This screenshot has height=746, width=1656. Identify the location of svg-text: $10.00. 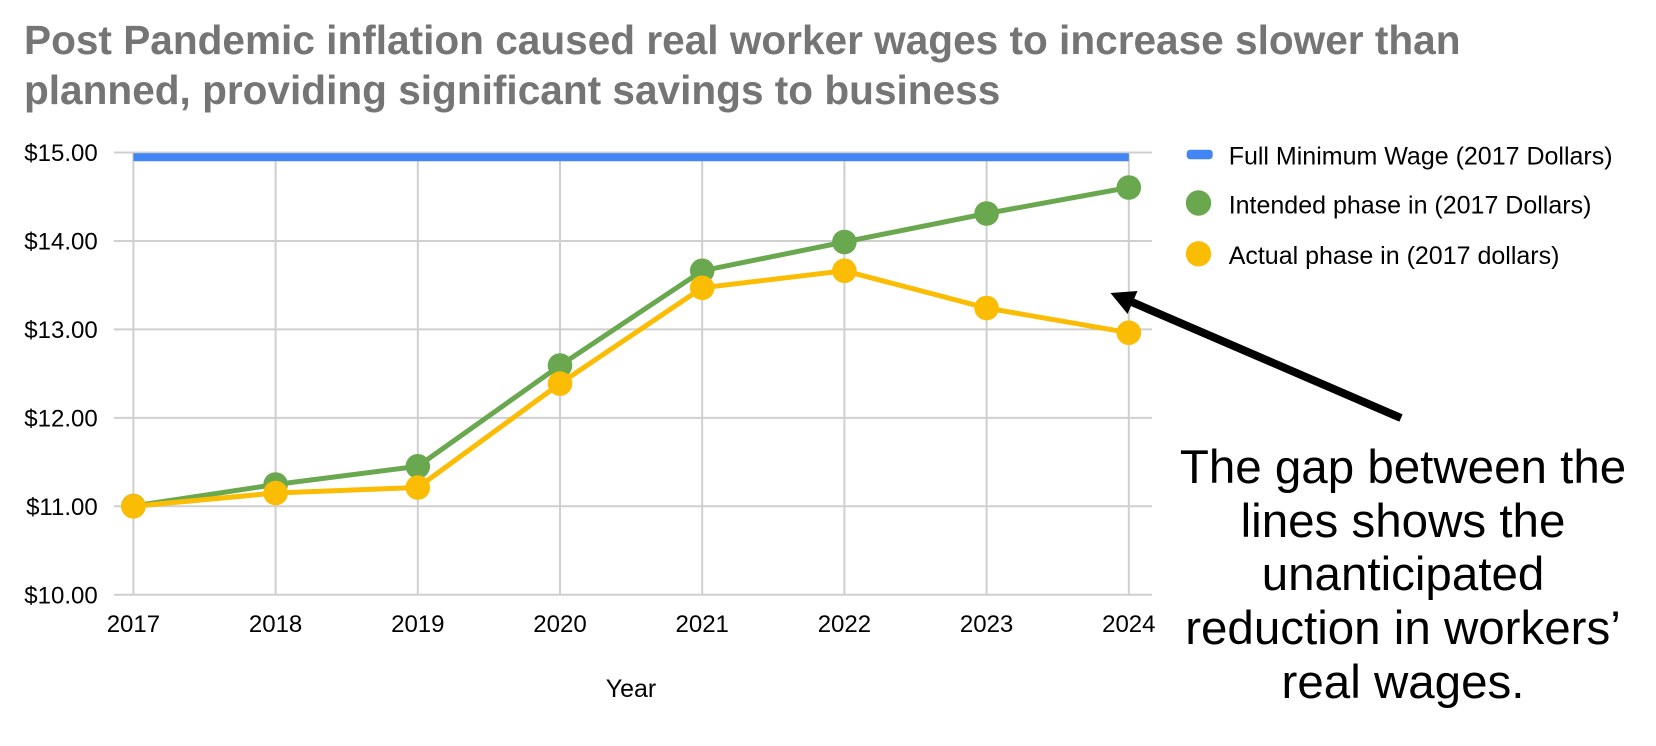
(60, 595).